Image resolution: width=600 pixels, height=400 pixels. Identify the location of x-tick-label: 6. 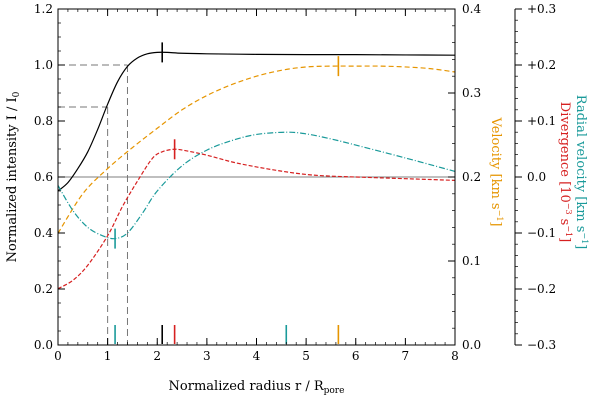
(356, 356).